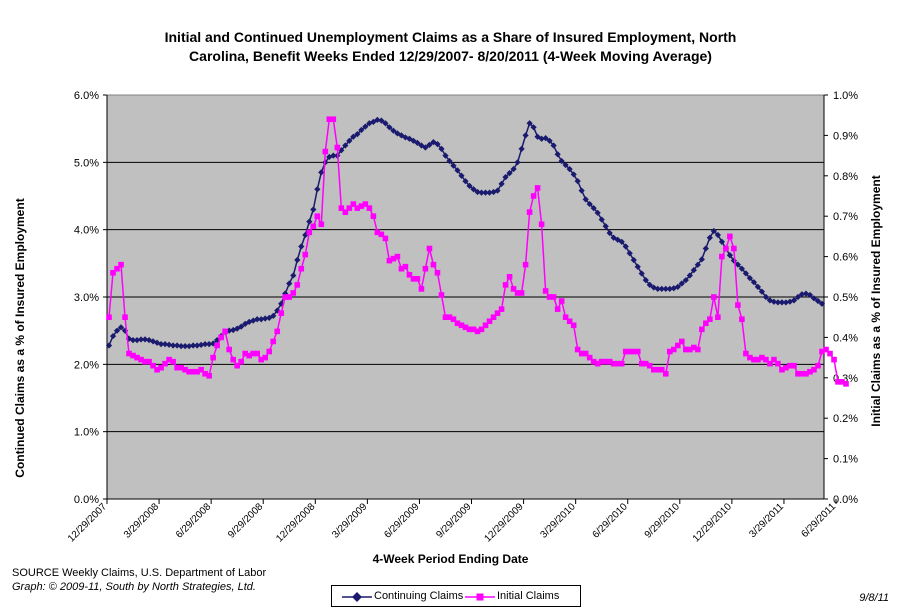 The height and width of the screenshot is (612, 901). Describe the element at coordinates (845, 177) in the screenshot. I see `y-right-tick-label: 0.8%` at that location.